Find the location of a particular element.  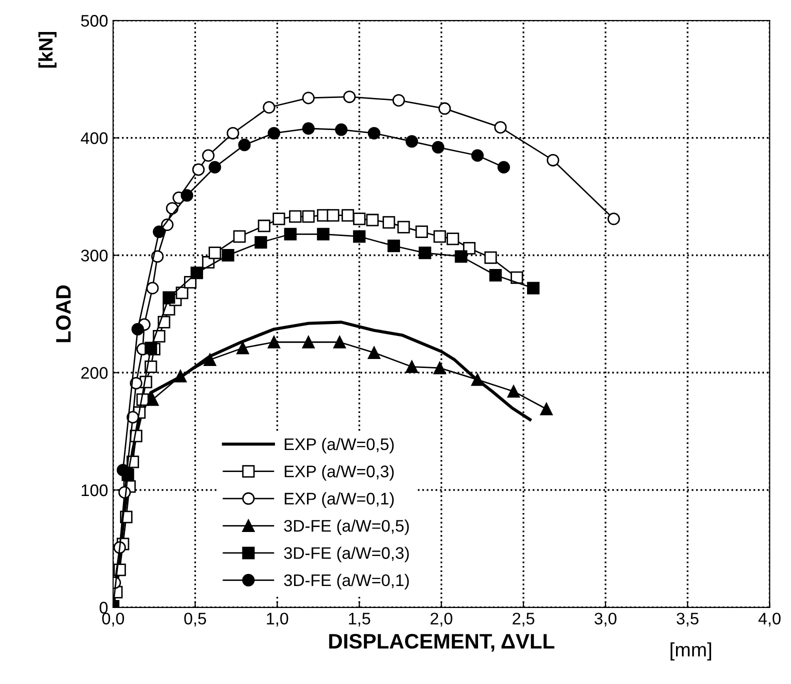

y-tick-label: 200 is located at coordinates (94, 373).